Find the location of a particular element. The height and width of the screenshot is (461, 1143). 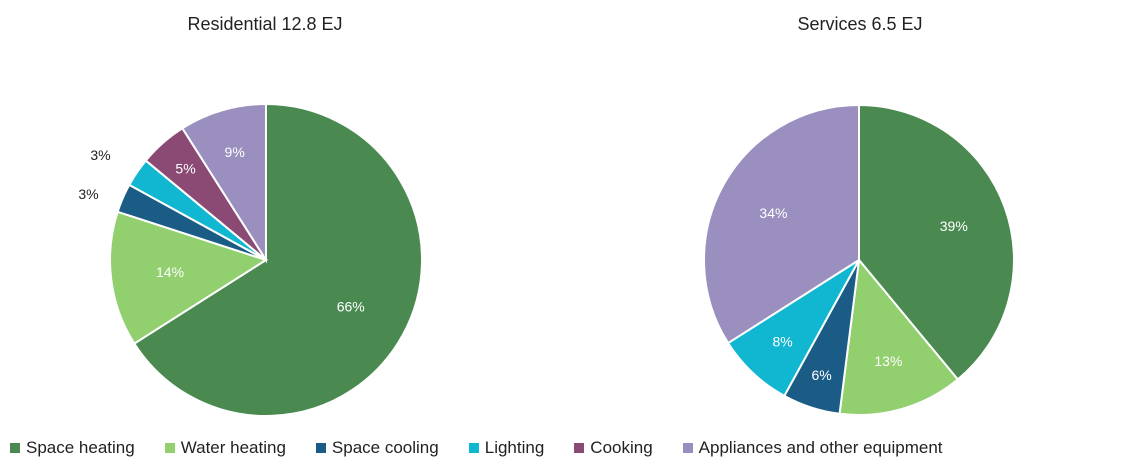

services-chart-title: Services 6.5 EJ is located at coordinates (859, 24).